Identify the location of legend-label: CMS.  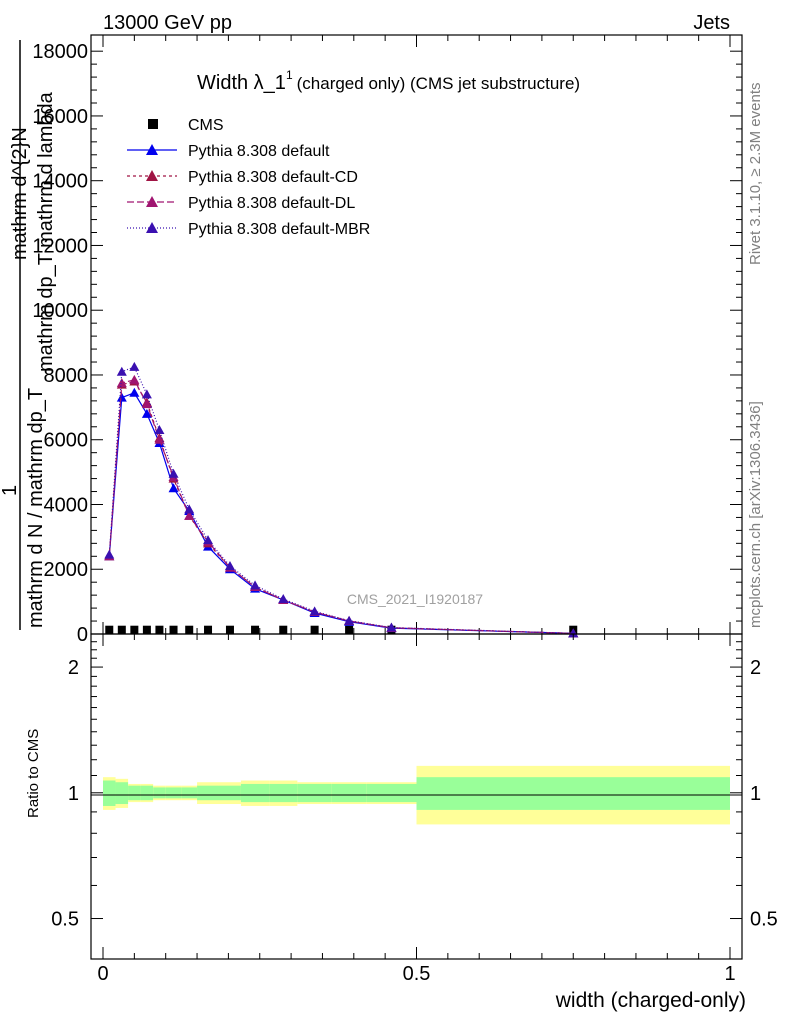
(206, 125).